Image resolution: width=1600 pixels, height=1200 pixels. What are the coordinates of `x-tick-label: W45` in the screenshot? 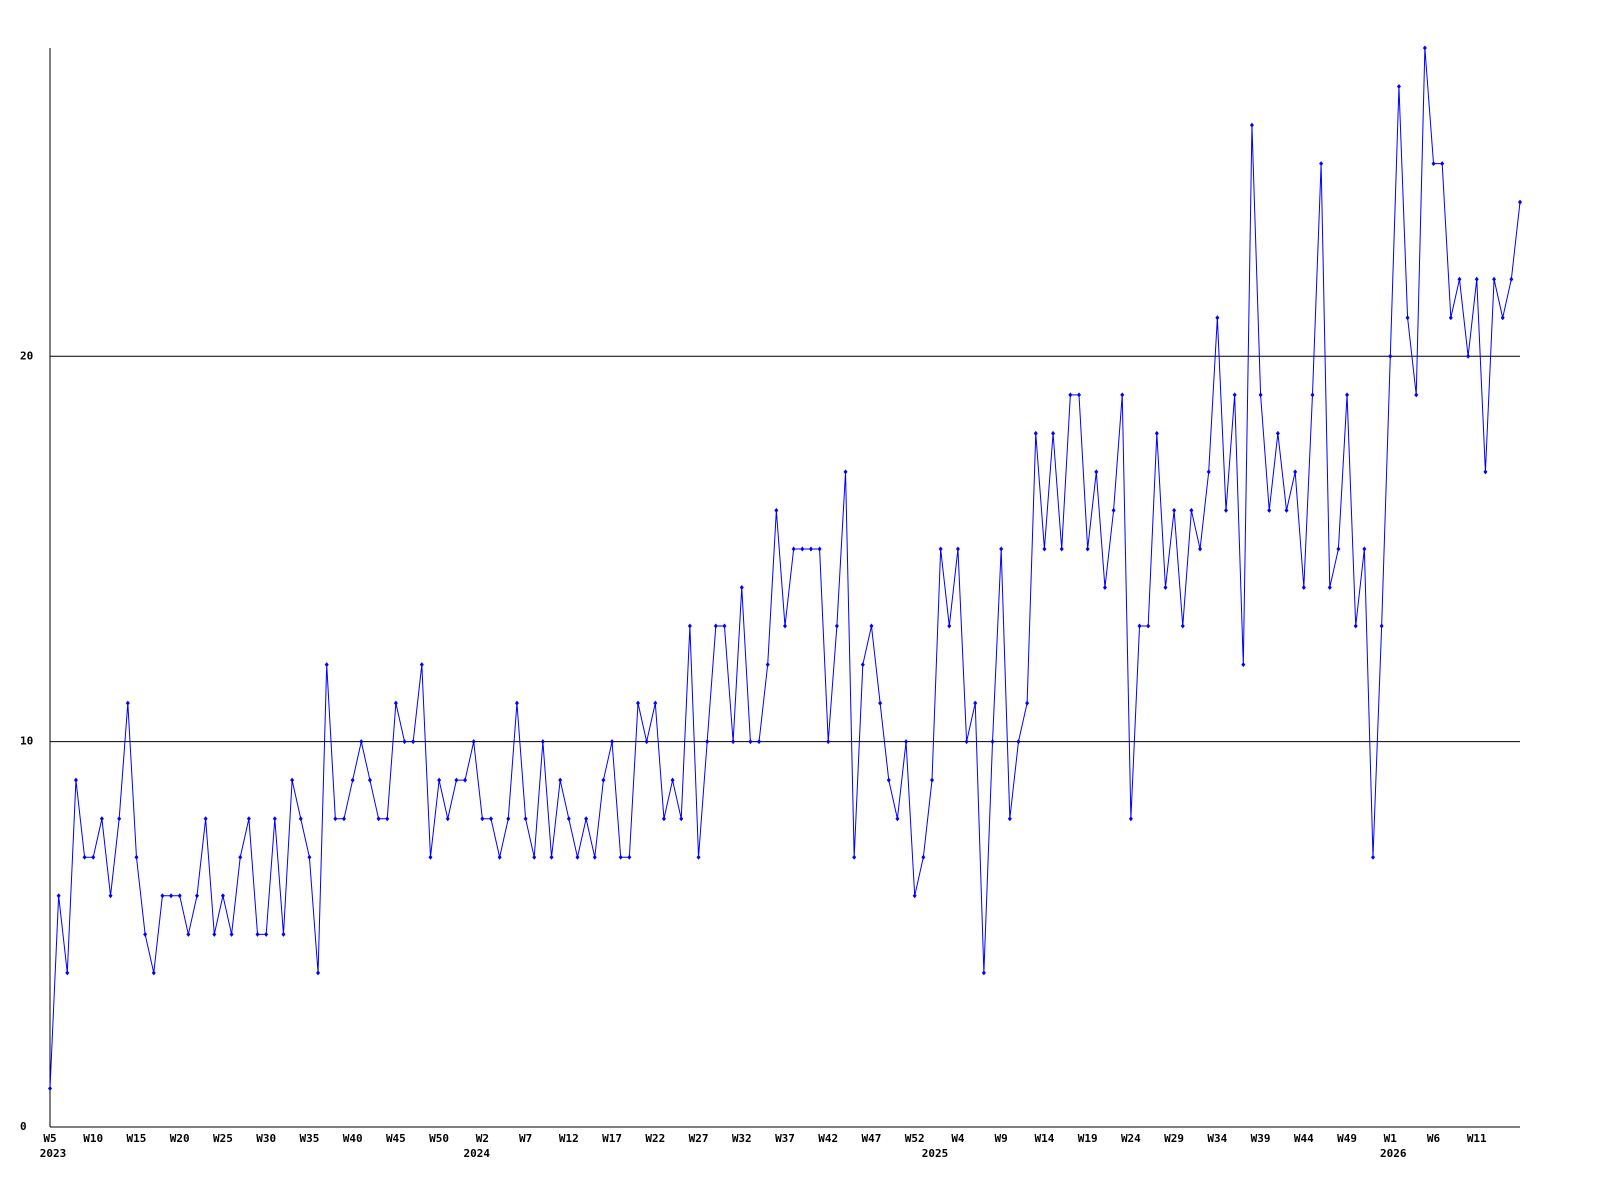 It's located at (396, 1138).